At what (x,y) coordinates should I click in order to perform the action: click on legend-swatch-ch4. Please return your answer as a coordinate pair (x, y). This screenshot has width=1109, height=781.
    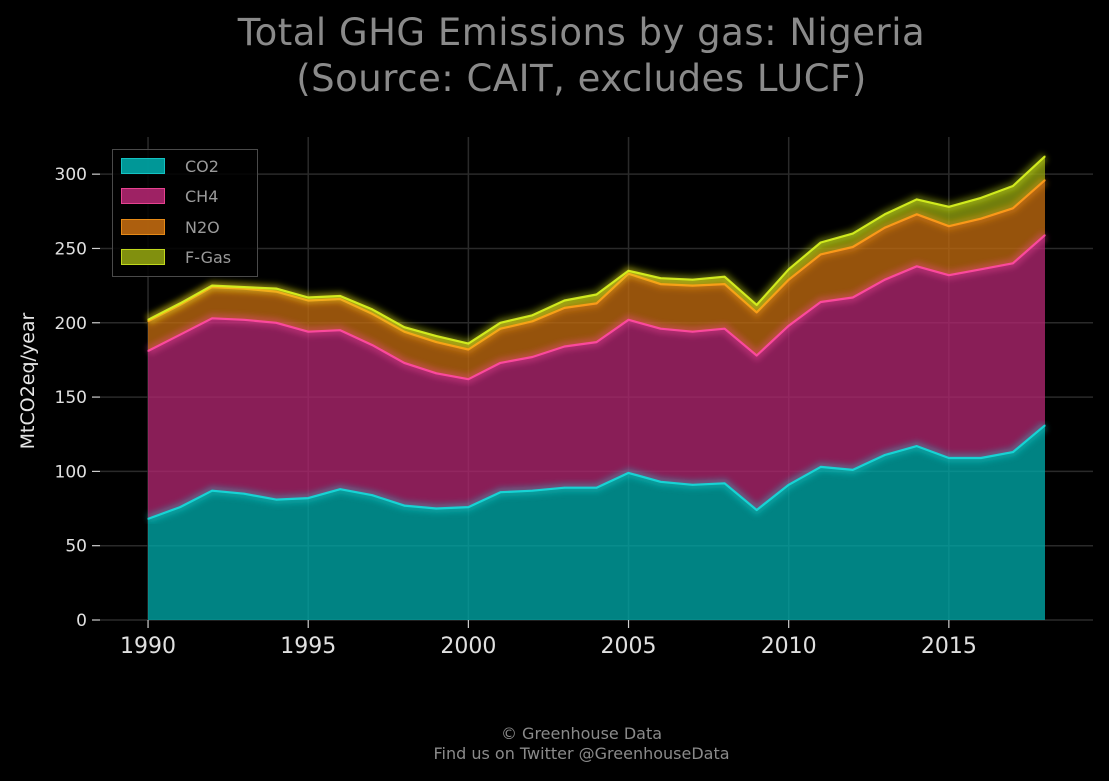
    Looking at the image, I should click on (143, 196).